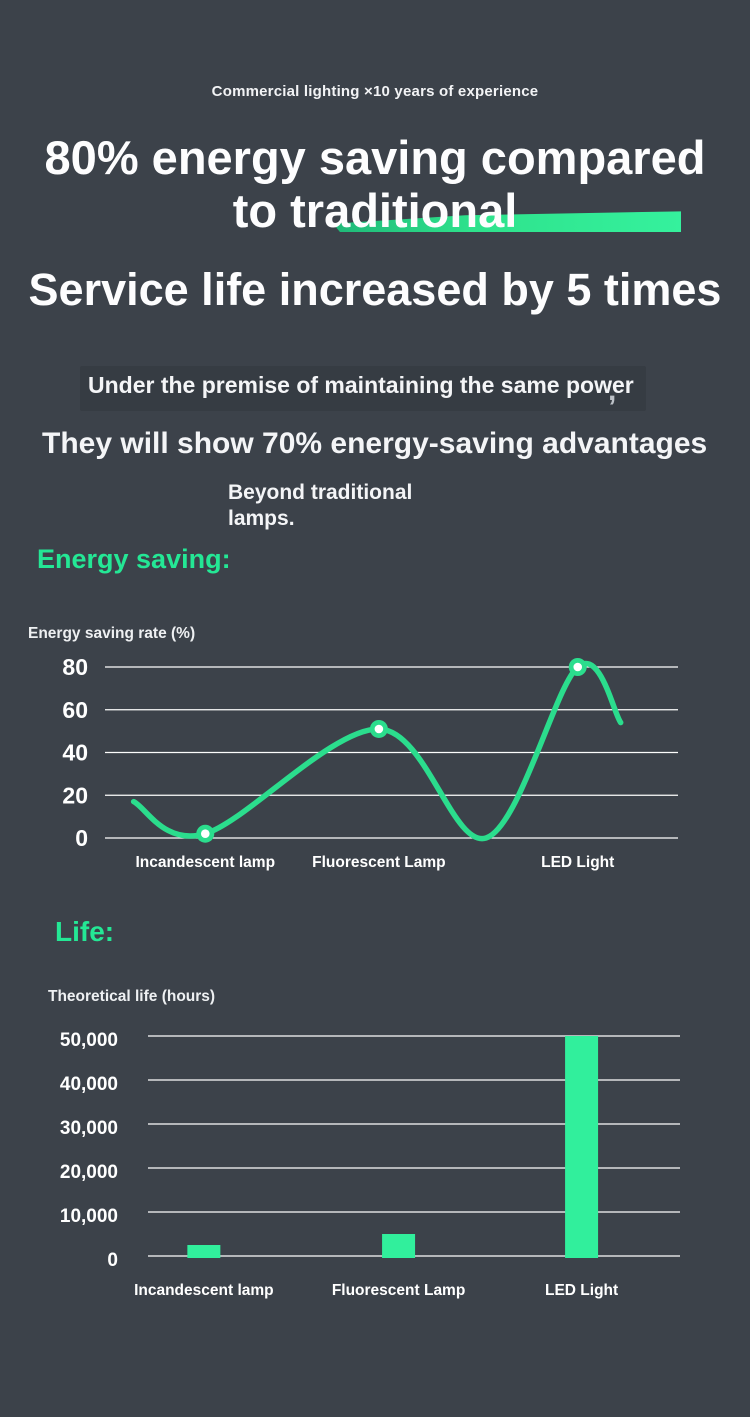 Image resolution: width=750 pixels, height=1417 pixels. I want to click on y-tick-label: 60, so click(75, 710).